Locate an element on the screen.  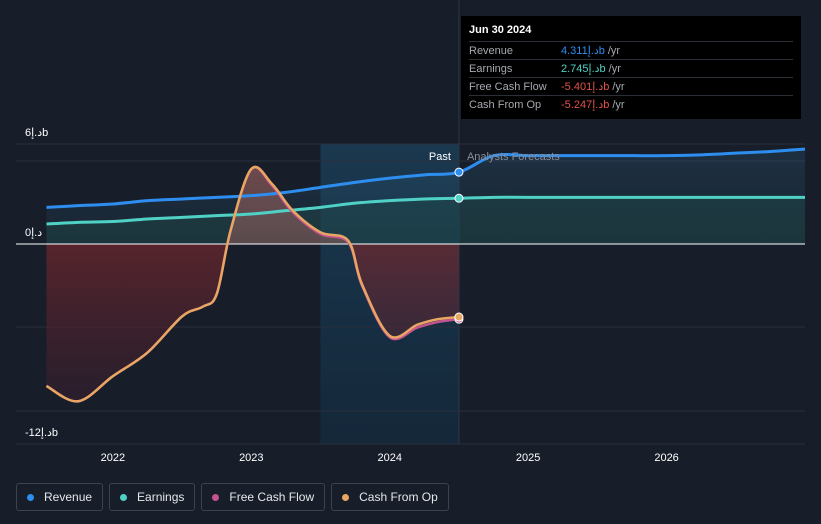
legend-label: Earnings is located at coordinates (161, 497).